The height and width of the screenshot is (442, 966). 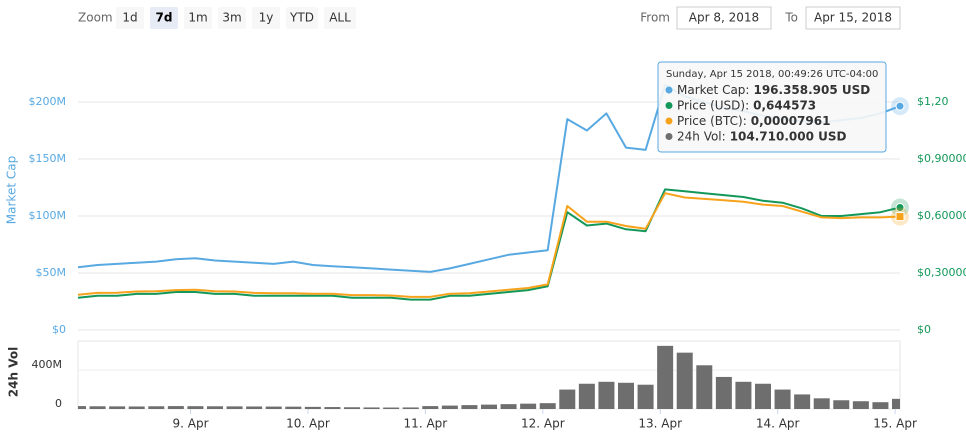 I want to click on y2-tick-label: $1,20, so click(x=933, y=101).